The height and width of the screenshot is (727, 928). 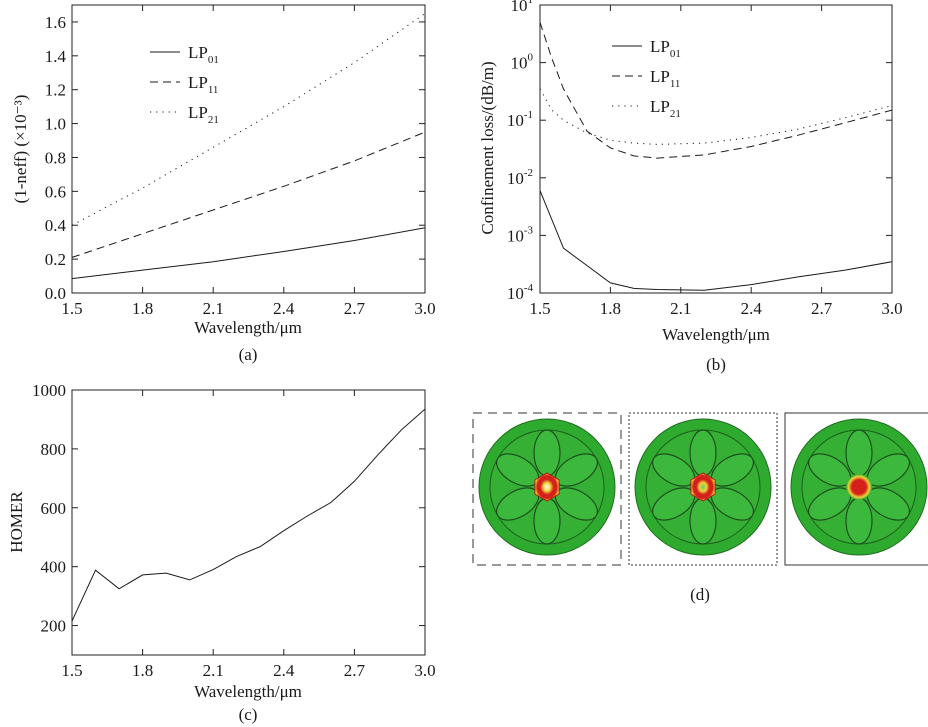 I want to click on chart-b-series-lp11, so click(x=716, y=90).